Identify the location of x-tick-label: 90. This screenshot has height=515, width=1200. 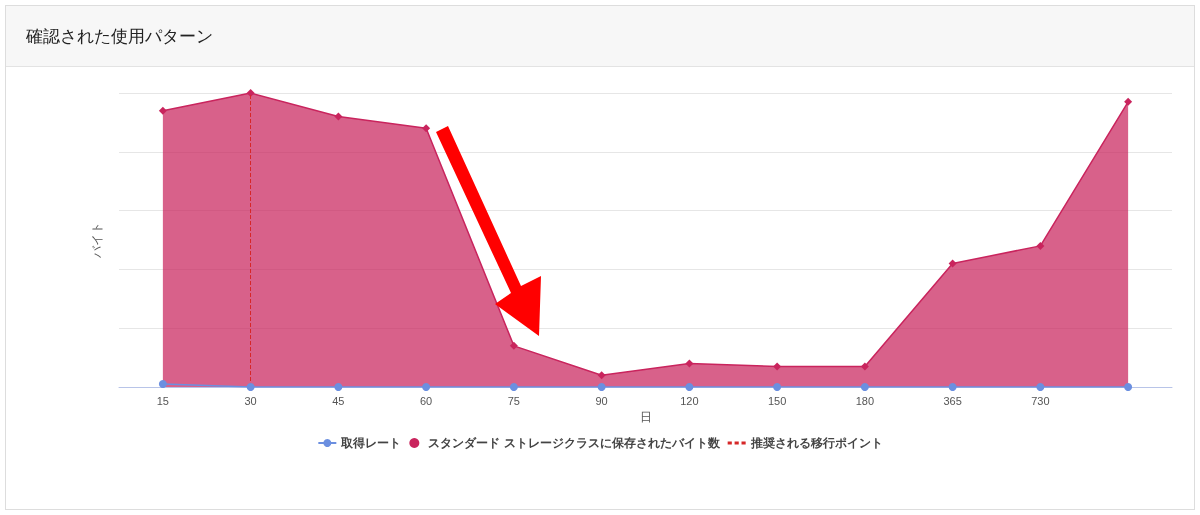
(601, 400).